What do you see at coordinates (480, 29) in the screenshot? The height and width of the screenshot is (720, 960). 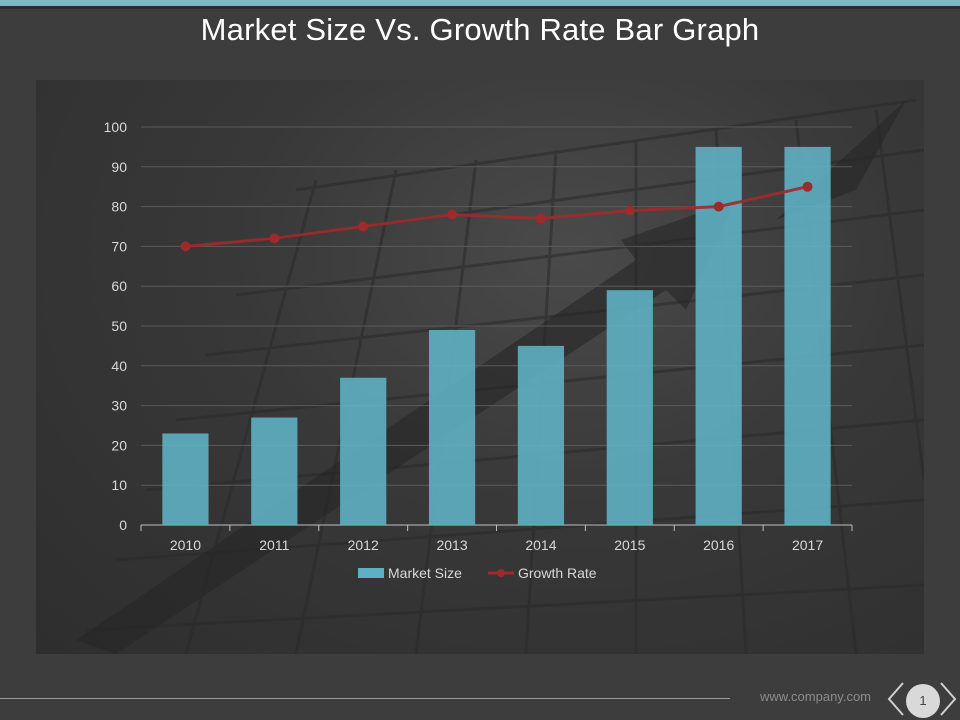 I see `slide-title: Market Size Vs. Growth Rate Bar Graph` at bounding box center [480, 29].